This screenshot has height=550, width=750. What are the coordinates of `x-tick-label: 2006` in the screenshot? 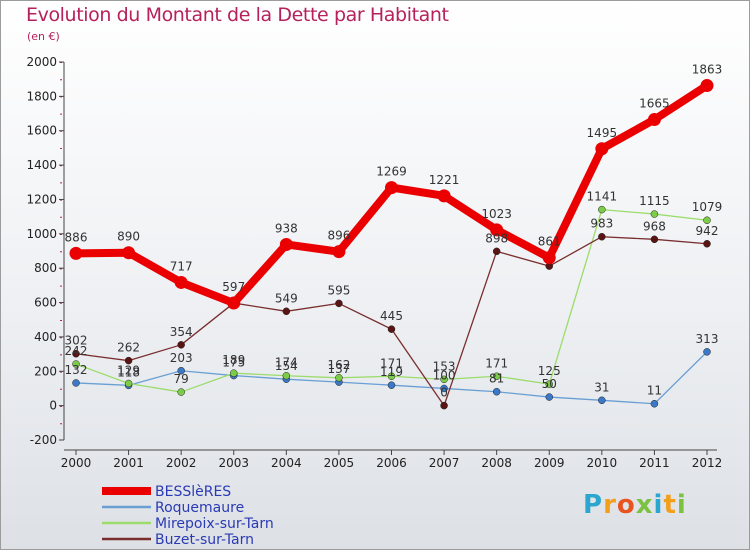 It's located at (391, 463).